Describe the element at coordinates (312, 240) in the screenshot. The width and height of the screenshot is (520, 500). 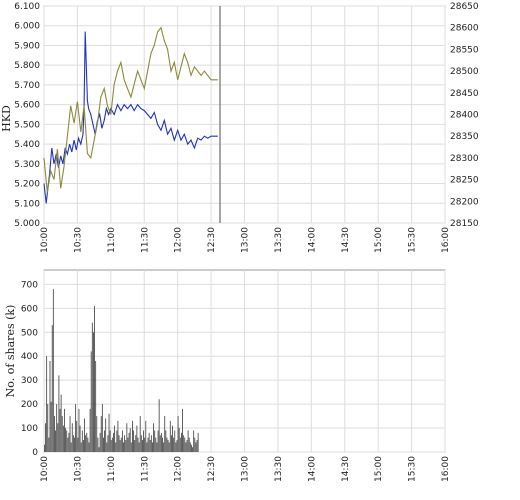
I see `price-x-tick-label: 14:00` at that location.